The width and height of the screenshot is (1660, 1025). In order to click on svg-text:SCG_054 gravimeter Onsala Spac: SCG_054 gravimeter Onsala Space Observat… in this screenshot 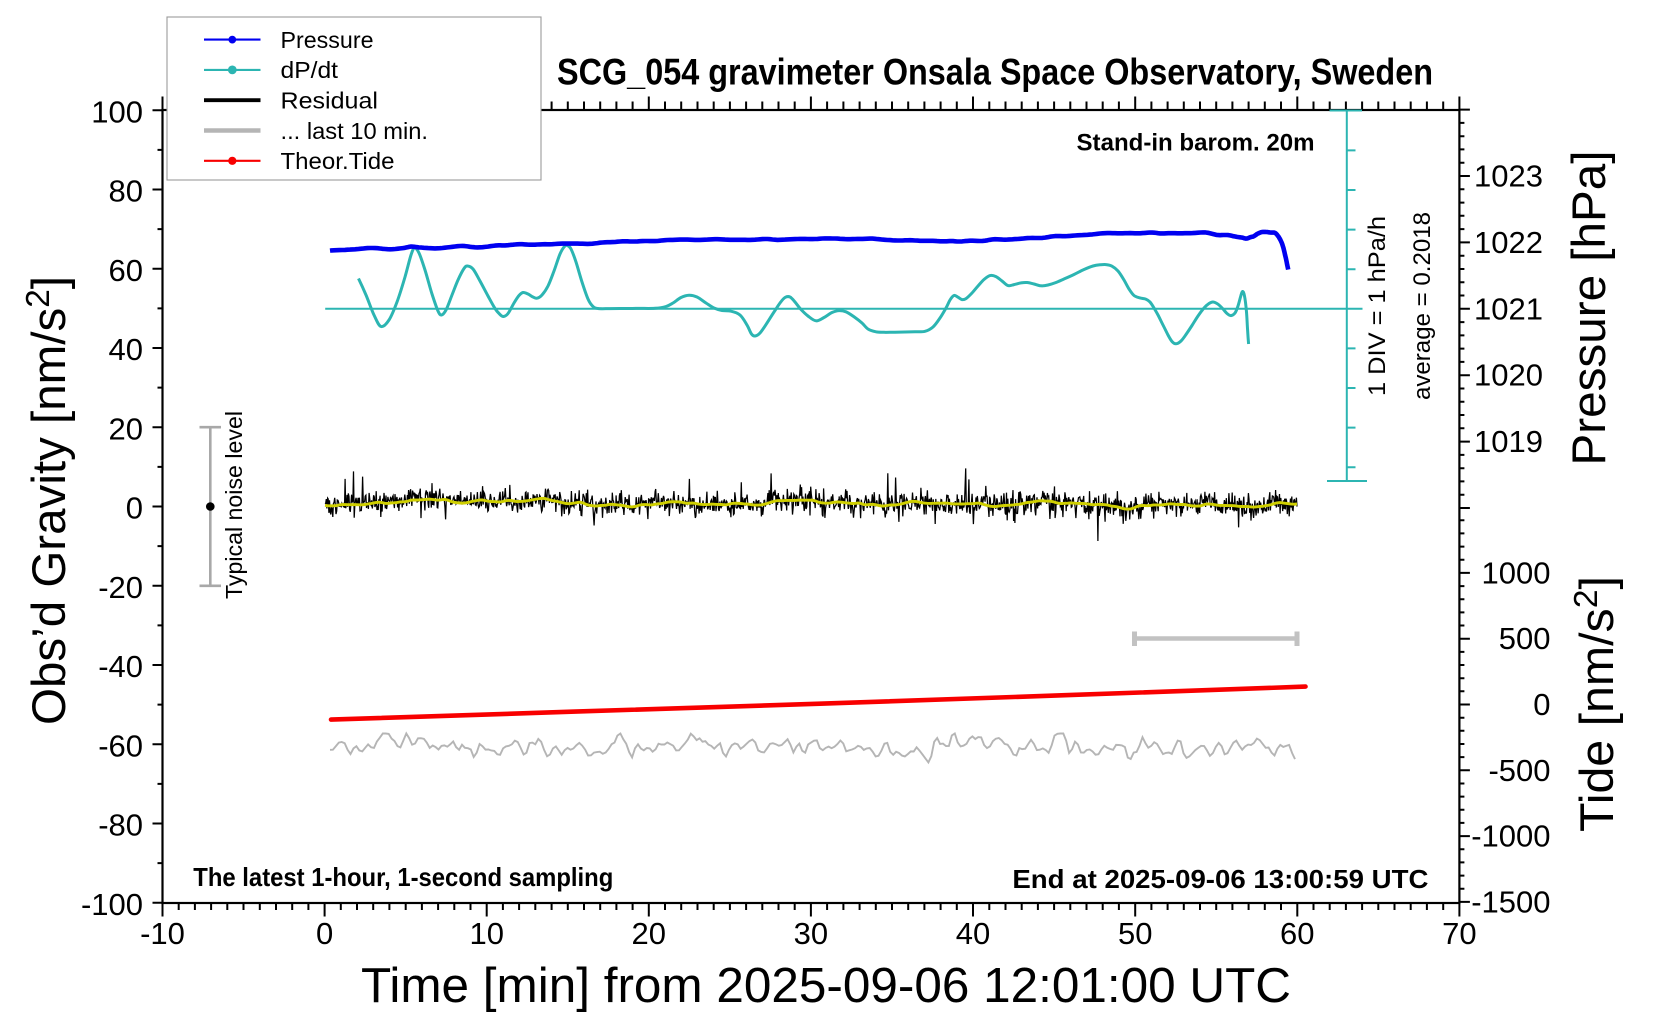, I will do `click(995, 72)`.